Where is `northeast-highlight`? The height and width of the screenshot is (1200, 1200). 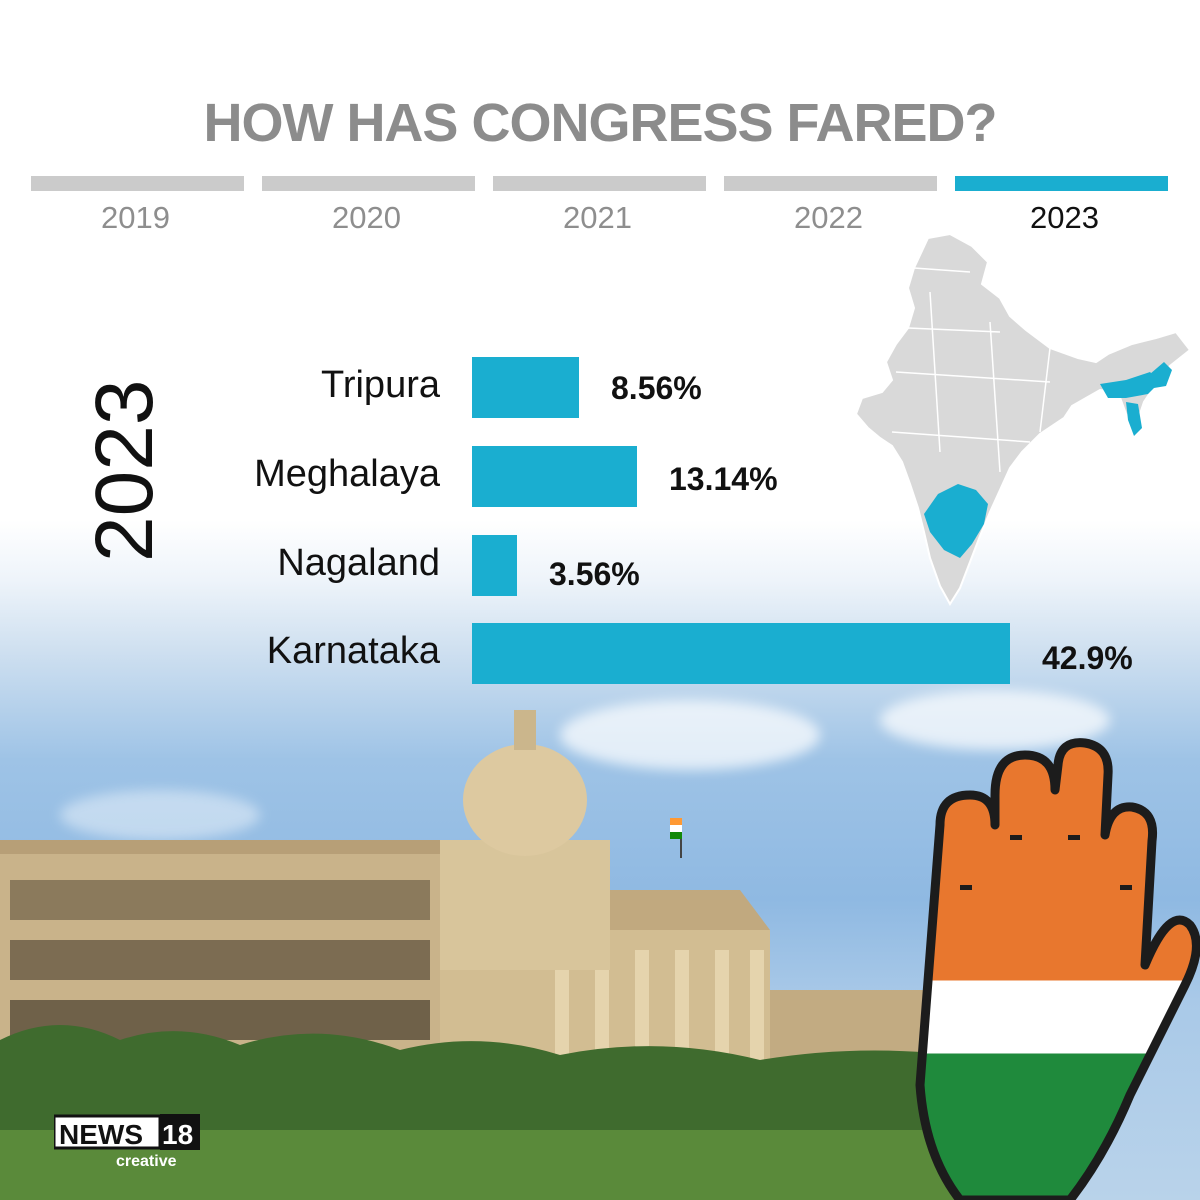
northeast-highlight is located at coordinates (1130, 385).